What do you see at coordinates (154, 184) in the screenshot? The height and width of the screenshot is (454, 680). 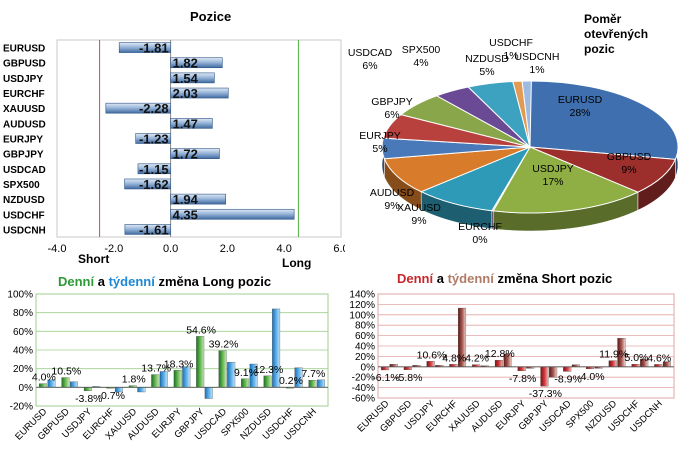 I see `value-label: -1.62` at bounding box center [154, 184].